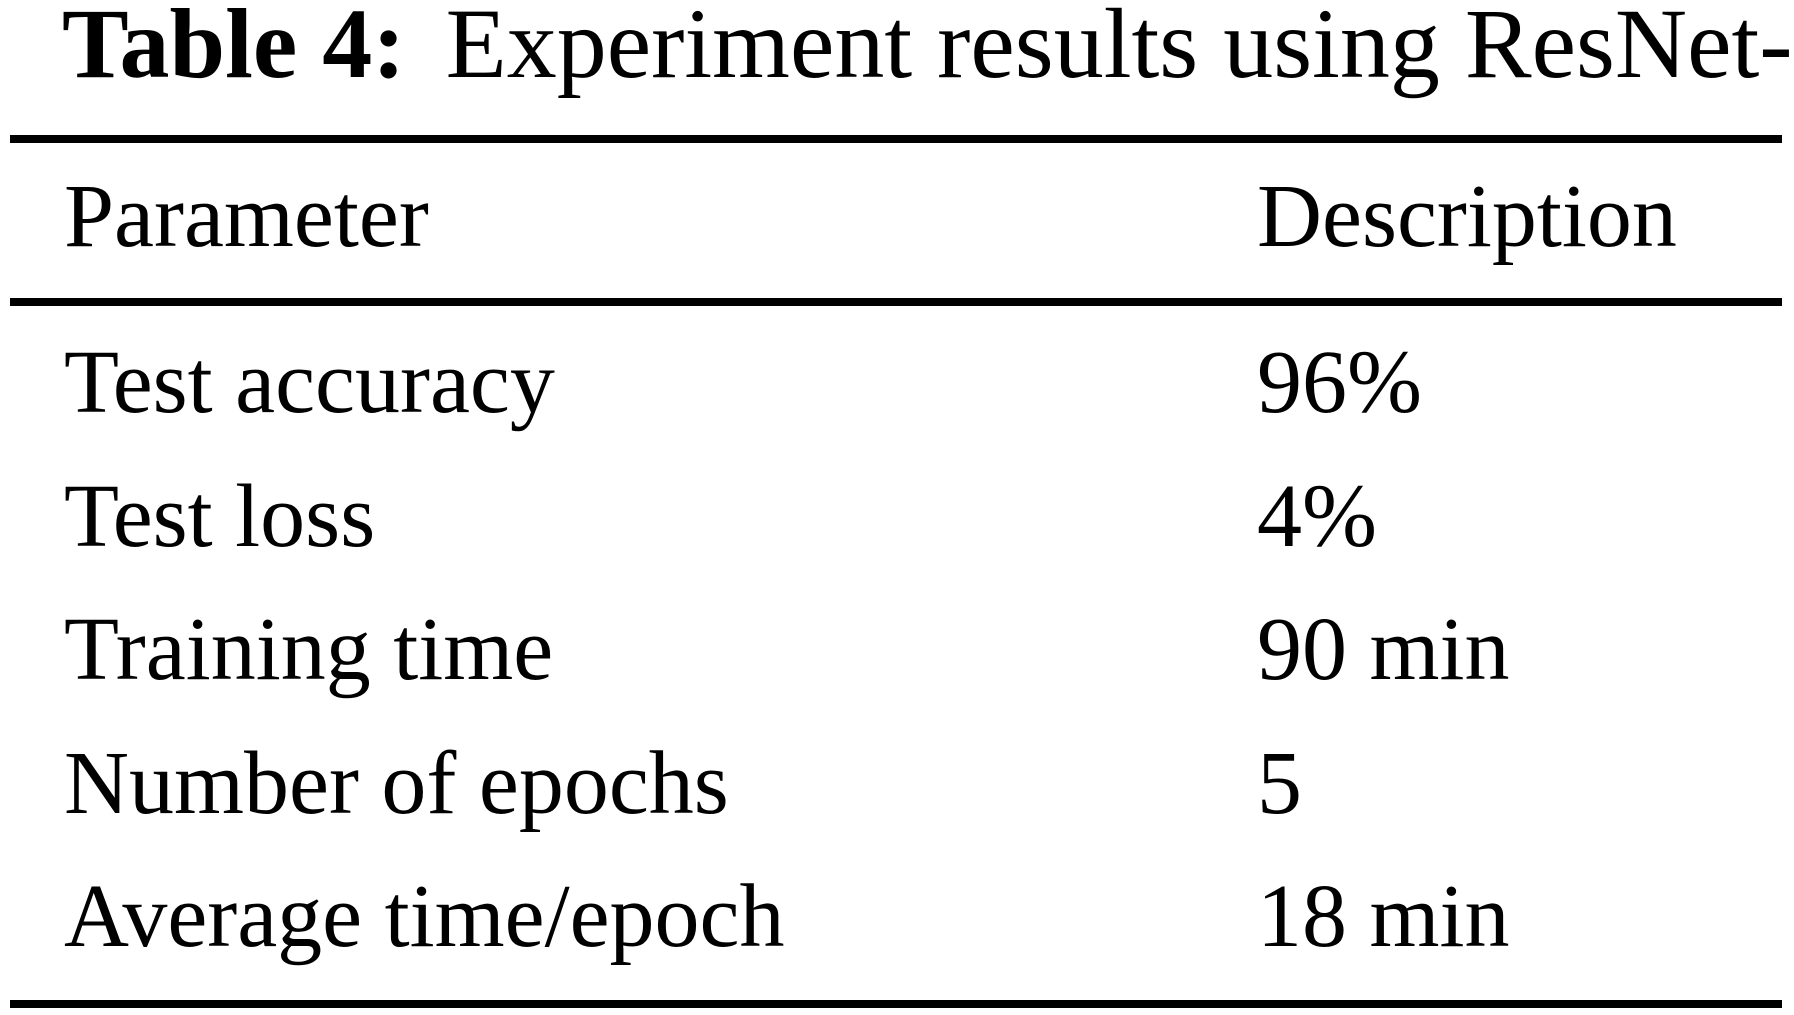 Image resolution: width=1794 pixels, height=1015 pixels. Describe the element at coordinates (896, 139) in the screenshot. I see `table-top-rule` at that location.